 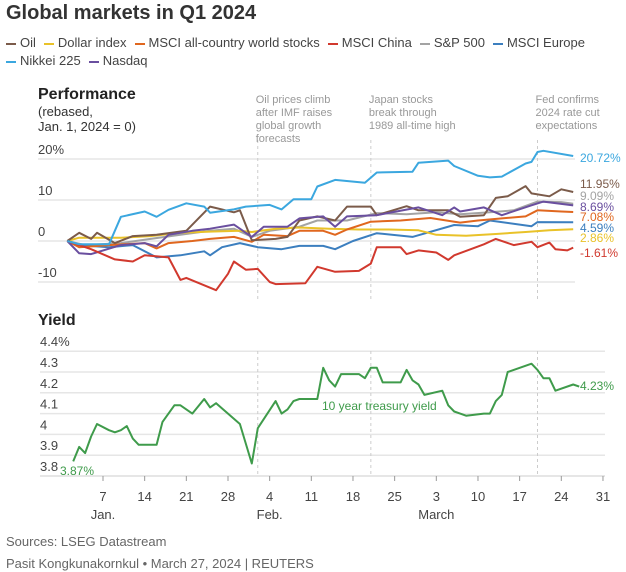 I want to click on legend-item: S&P 500, so click(x=452, y=43).